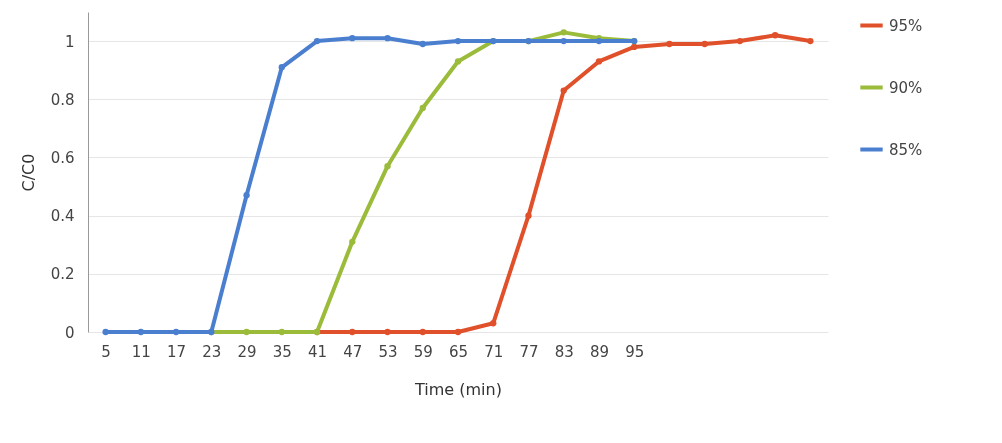 This screenshot has height=443, width=1002. What do you see at coordinates (212, 351) in the screenshot?
I see `x-tick-label: 23` at bounding box center [212, 351].